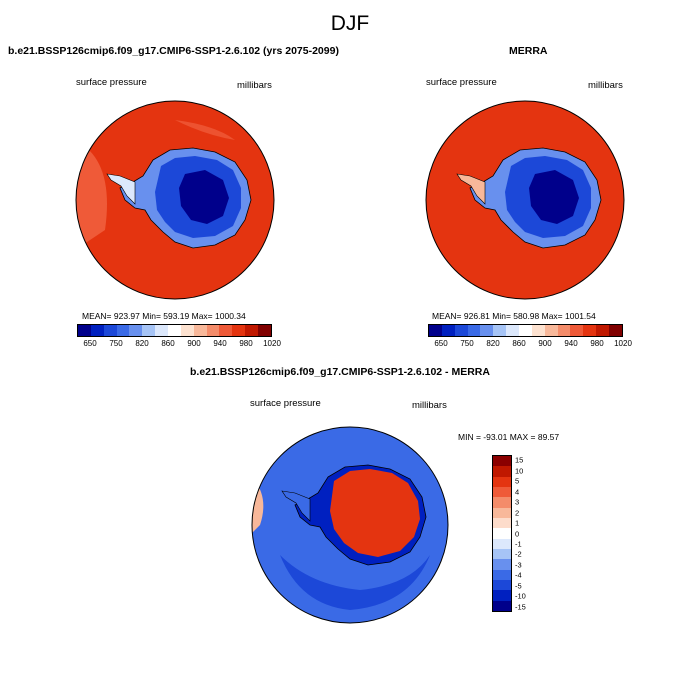  I want to click on difference-peninsula, so click(296, 506).